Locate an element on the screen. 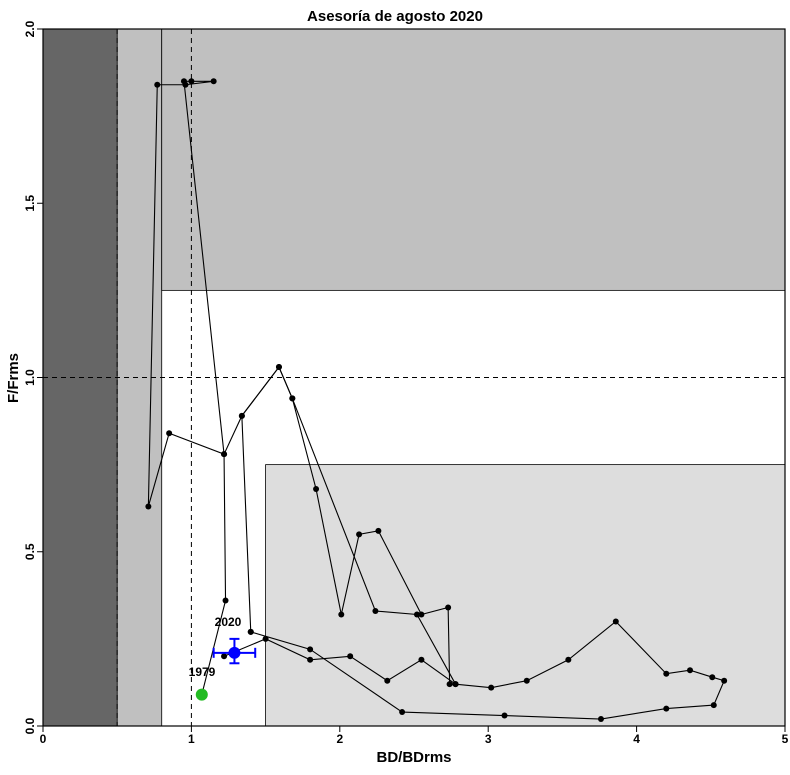 This screenshot has height=775, width=790. points-layer is located at coordinates (226, 669).